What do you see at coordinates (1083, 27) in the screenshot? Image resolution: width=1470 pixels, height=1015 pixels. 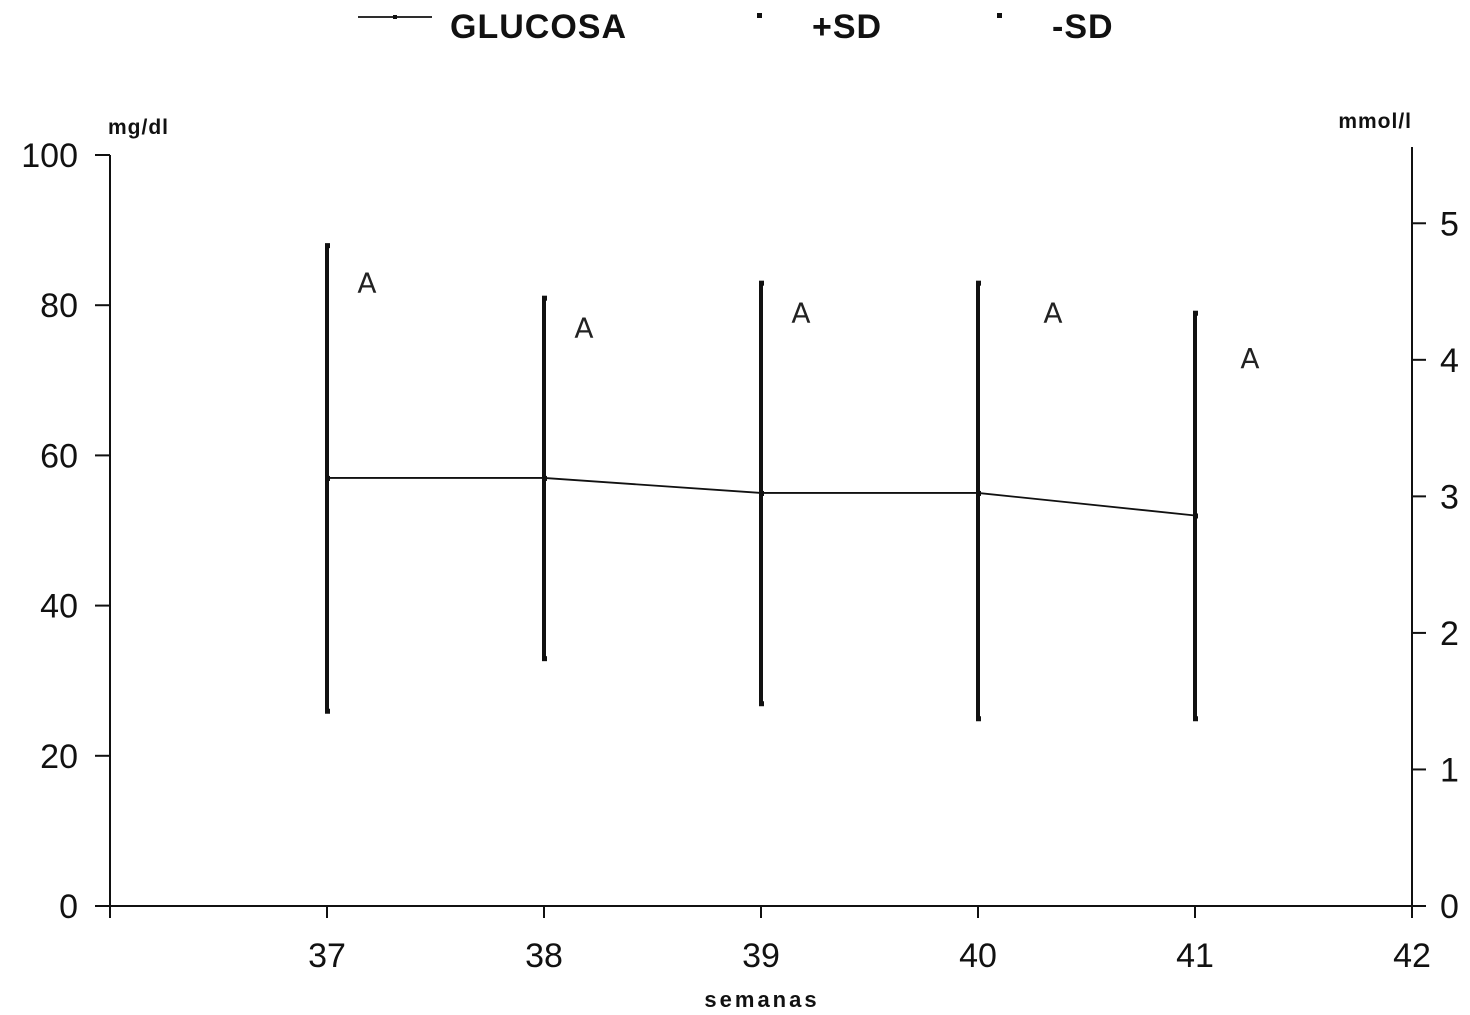 I see `legend-label-minus-sd: -SD` at bounding box center [1083, 27].